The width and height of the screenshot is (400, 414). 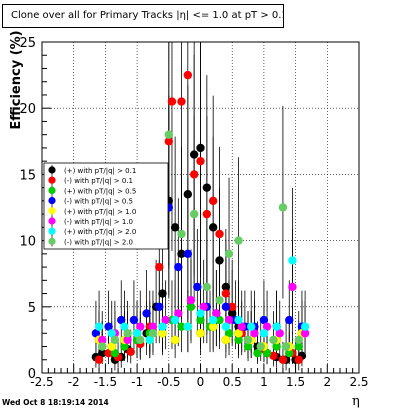 What do you see at coordinates (100, 171) in the screenshot?
I see `legend-label: (+) with pT/|q| > 0.1` at bounding box center [100, 171].